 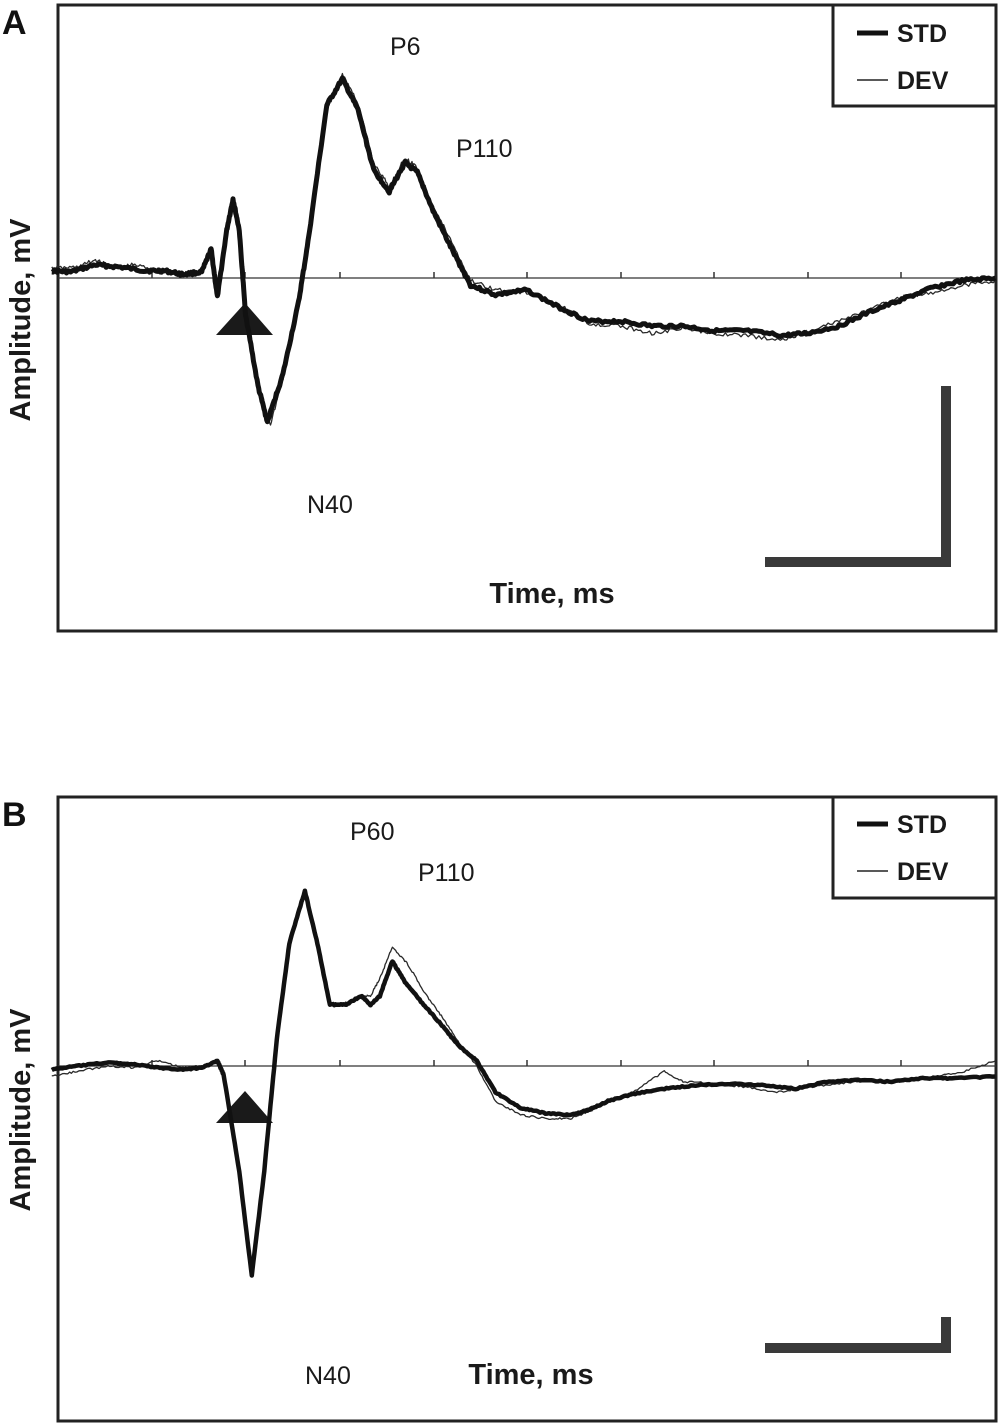 I want to click on legend-label-std-b: STD, so click(x=922, y=825).